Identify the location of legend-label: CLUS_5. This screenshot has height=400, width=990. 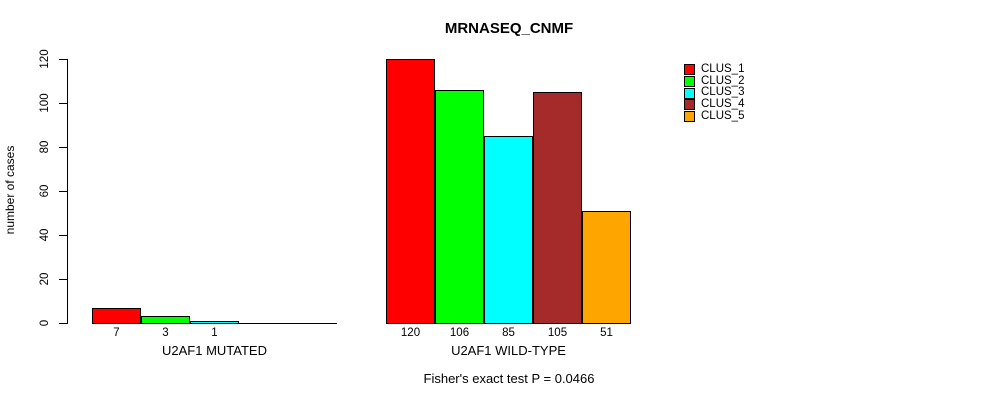
(723, 115).